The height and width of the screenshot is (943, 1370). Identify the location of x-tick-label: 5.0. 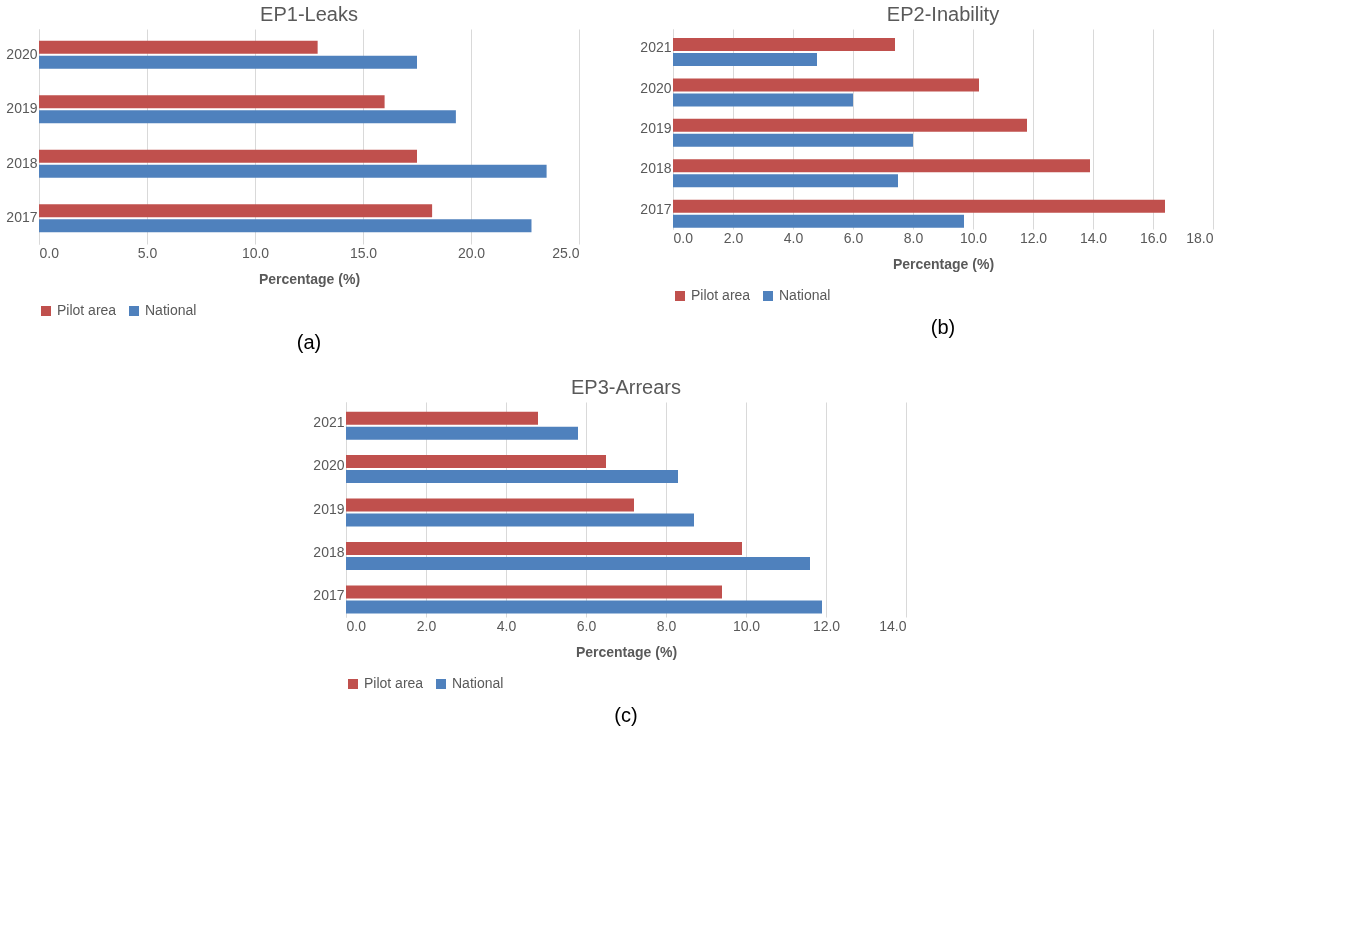
(147, 252).